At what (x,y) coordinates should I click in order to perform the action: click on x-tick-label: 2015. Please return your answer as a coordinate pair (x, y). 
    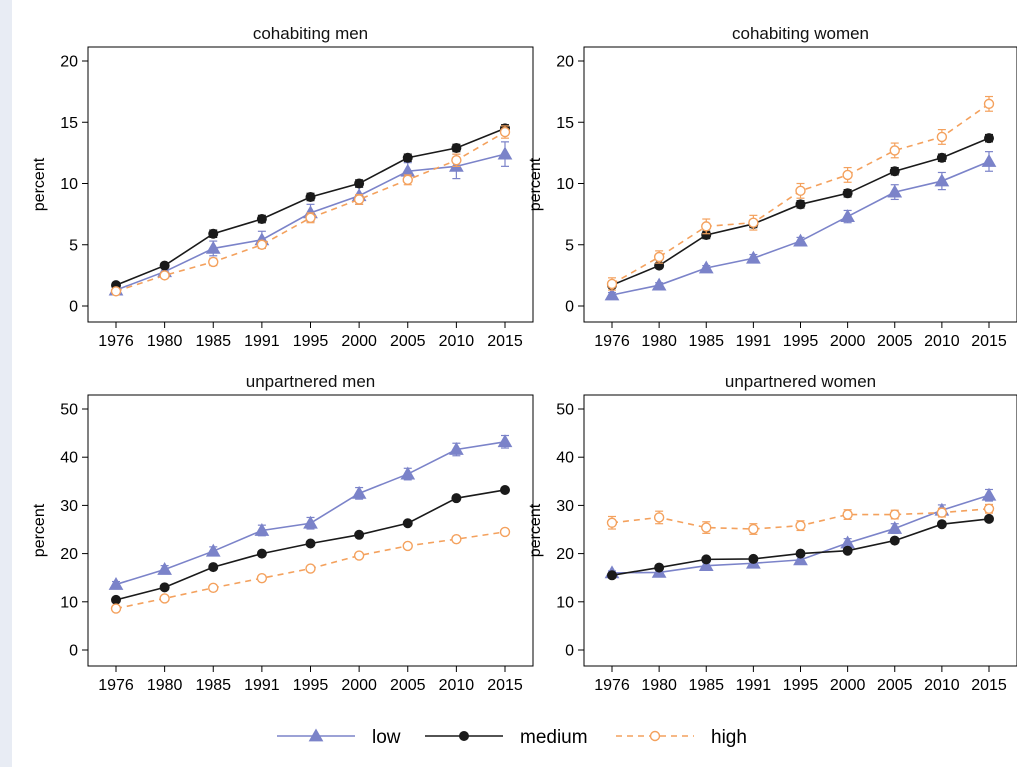
    Looking at the image, I should click on (505, 341).